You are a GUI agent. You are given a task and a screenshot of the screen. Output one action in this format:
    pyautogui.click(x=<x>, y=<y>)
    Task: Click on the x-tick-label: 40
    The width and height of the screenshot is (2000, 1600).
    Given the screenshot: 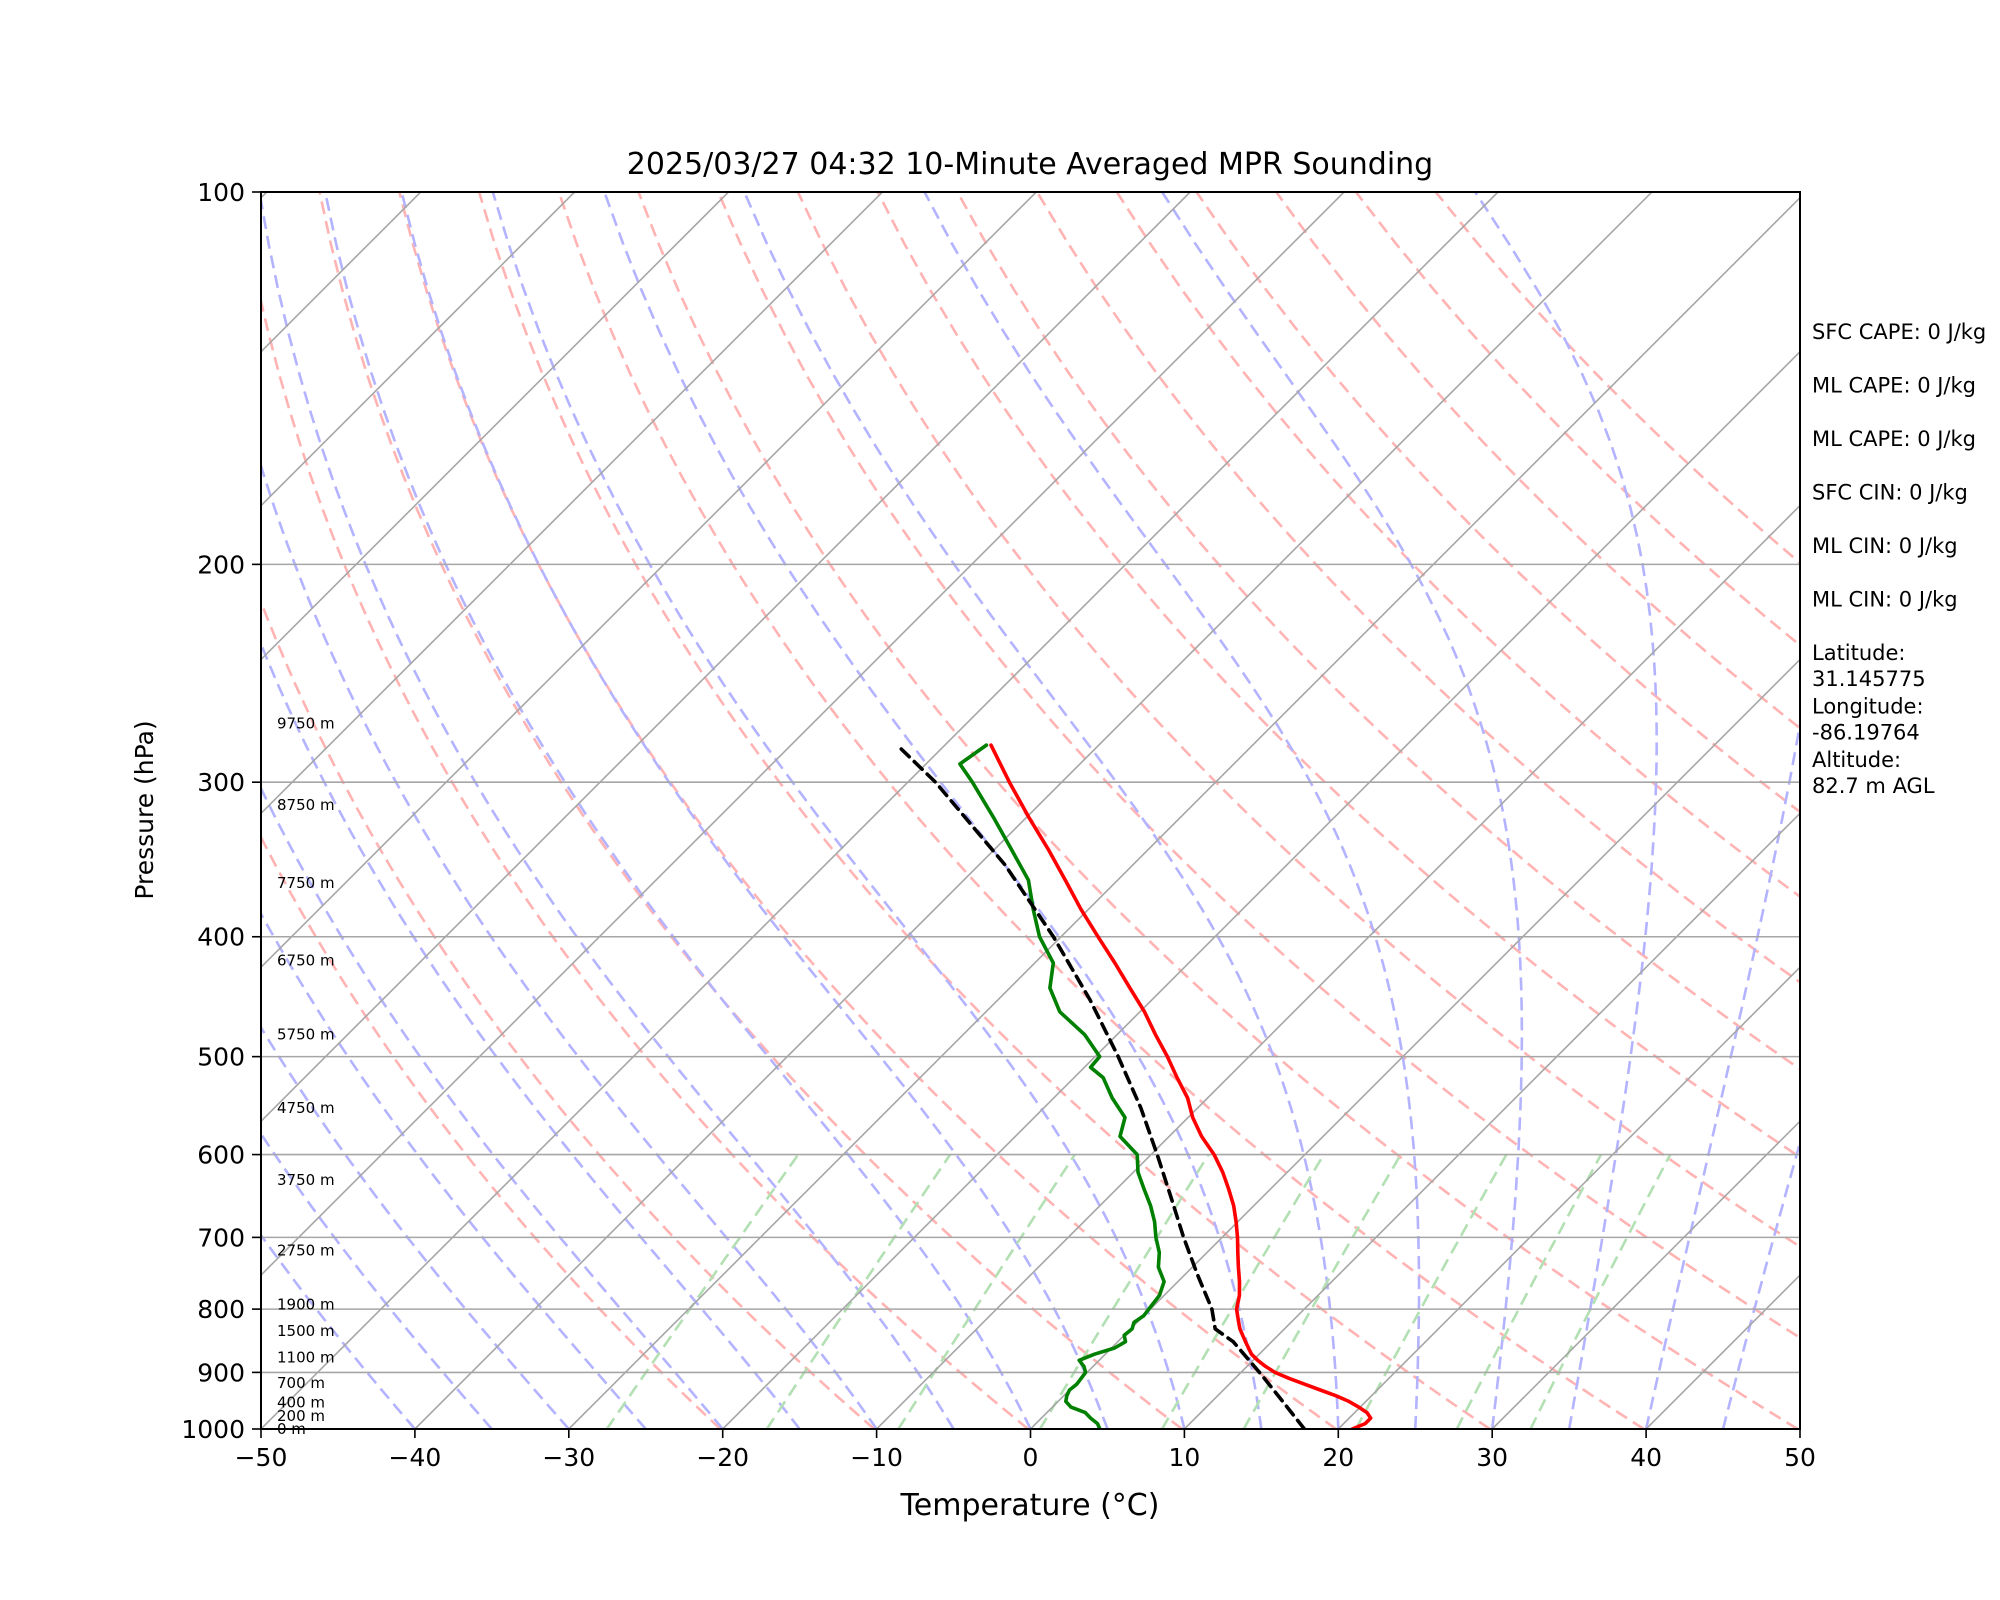 What is the action you would take?
    pyautogui.click(x=1646, y=1457)
    